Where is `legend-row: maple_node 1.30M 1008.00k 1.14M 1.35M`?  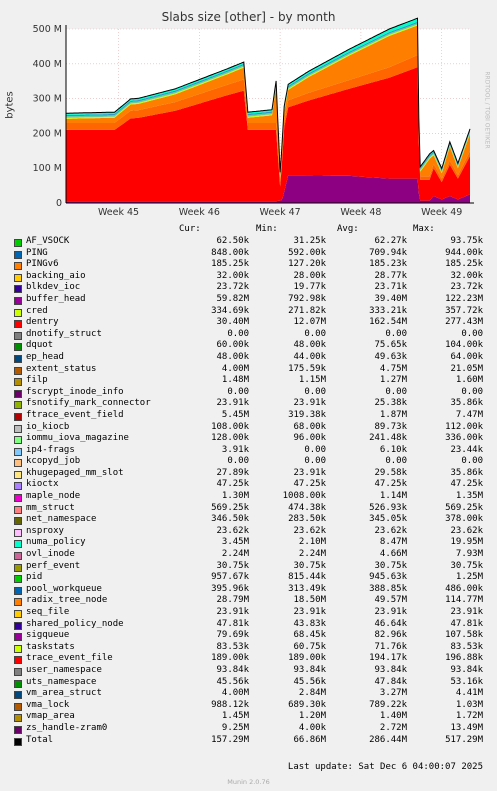
legend-row: maple_node 1.30M 1008.00k 1.14M 1.35M is located at coordinates (248, 497).